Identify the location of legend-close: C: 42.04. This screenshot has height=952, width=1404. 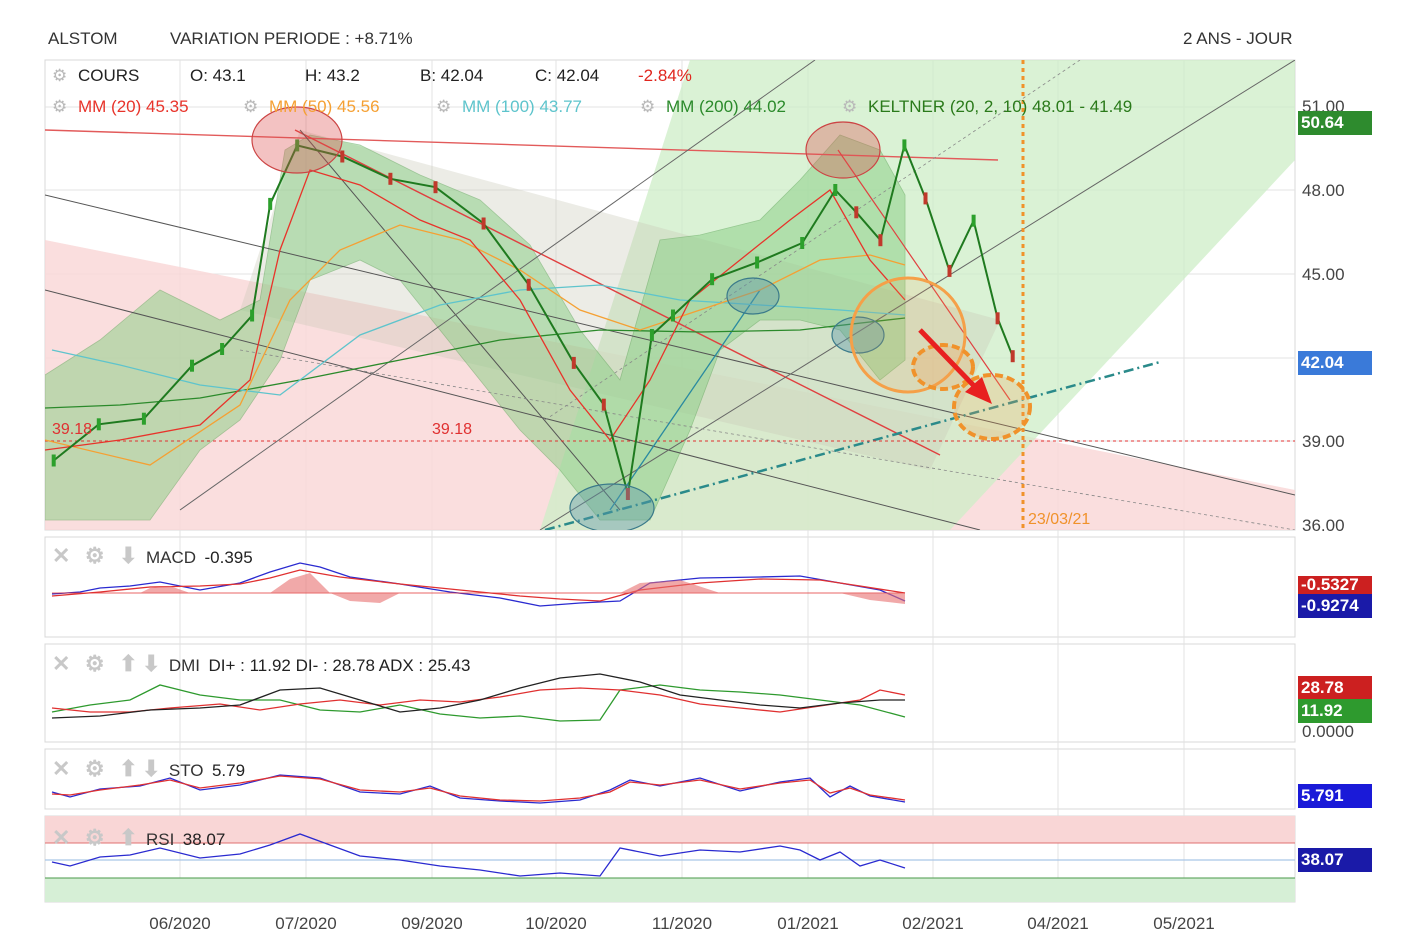
(567, 75).